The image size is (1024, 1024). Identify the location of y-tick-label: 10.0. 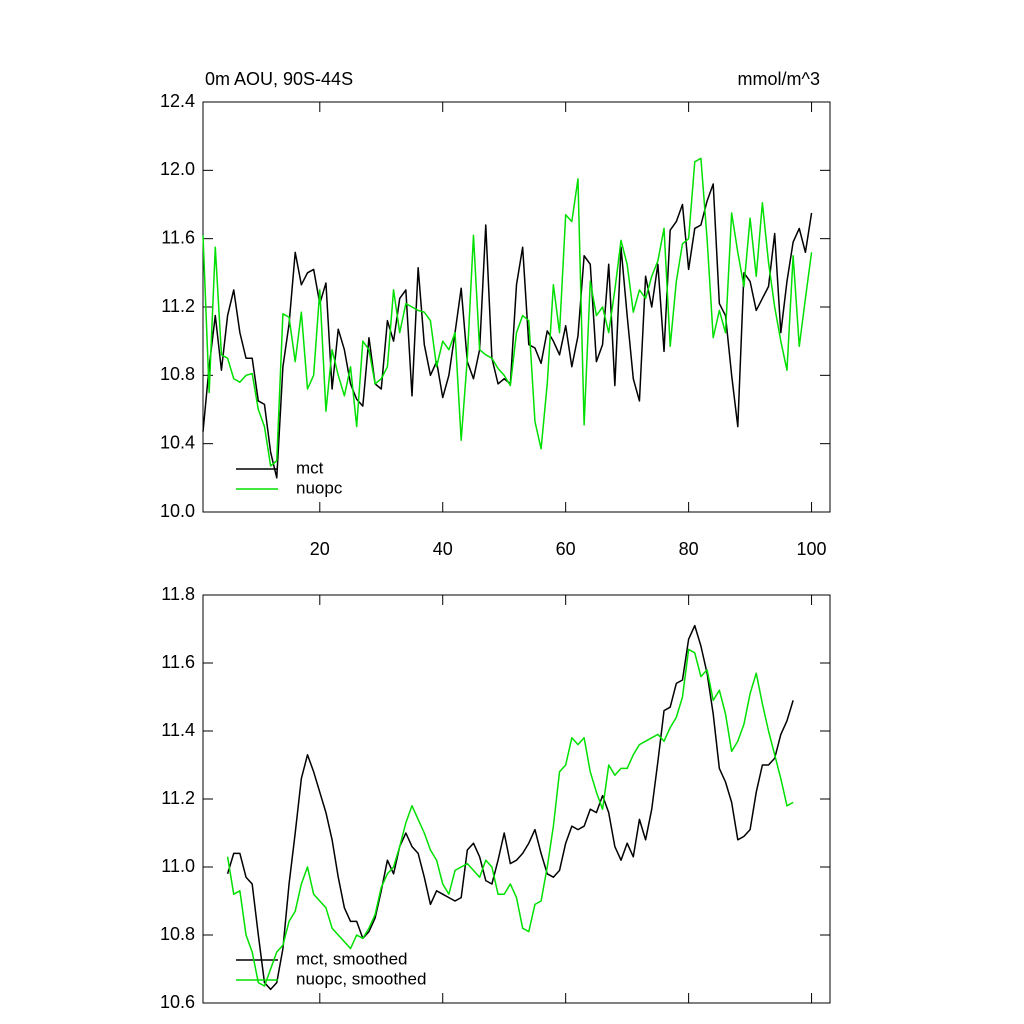
(177, 511).